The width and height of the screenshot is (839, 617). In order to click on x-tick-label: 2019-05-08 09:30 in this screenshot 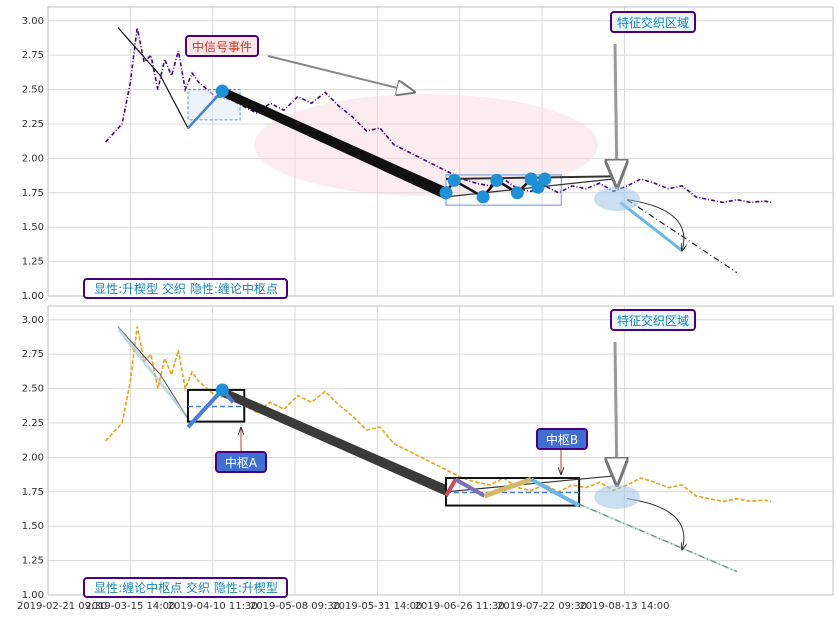, I will do `click(295, 606)`.